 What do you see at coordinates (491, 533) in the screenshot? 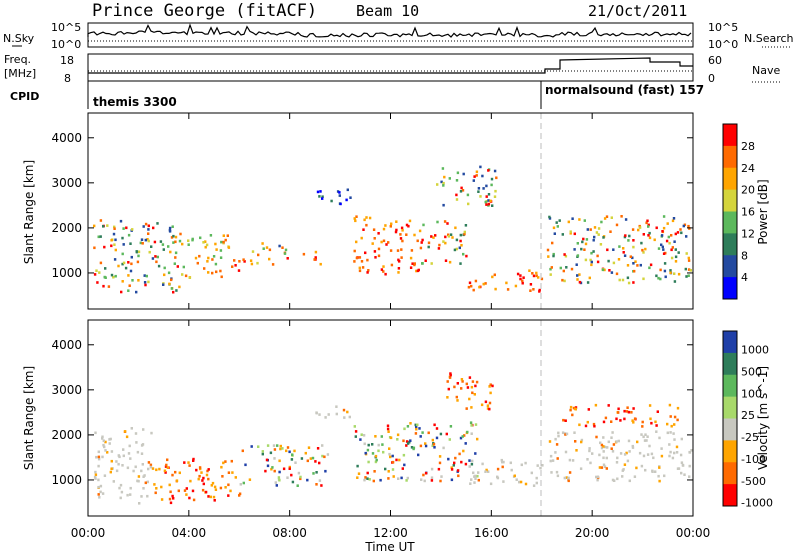
I see `x-tick-label: 16:00` at bounding box center [491, 533].